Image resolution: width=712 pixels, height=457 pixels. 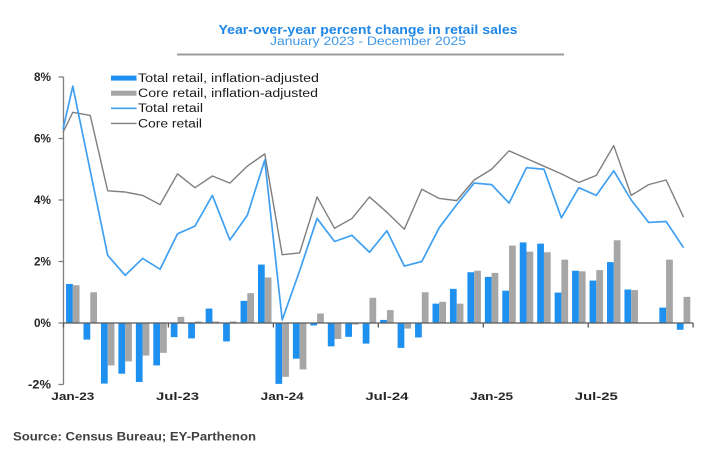 I want to click on svg-text: Jul-25, so click(x=596, y=397).